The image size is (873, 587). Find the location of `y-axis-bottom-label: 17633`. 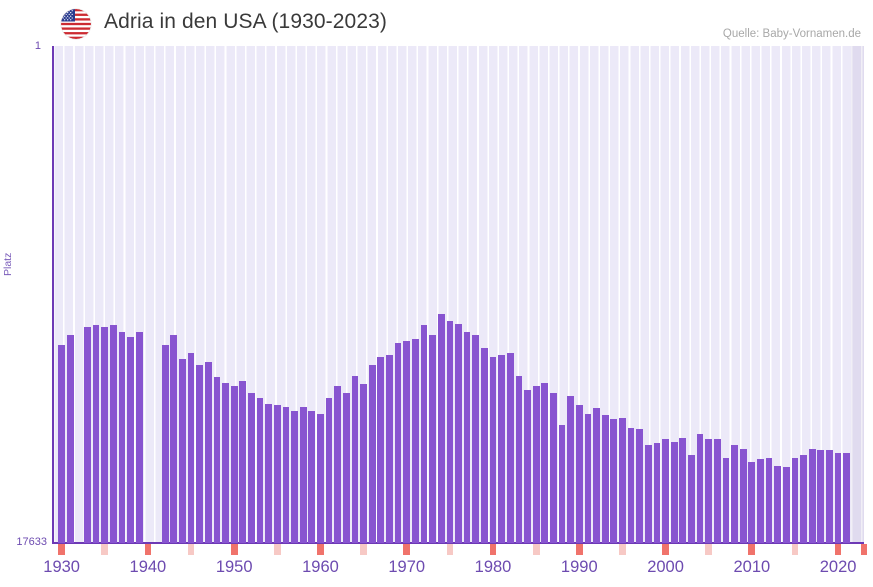

y-axis-bottom-label: 17633 is located at coordinates (31, 542).